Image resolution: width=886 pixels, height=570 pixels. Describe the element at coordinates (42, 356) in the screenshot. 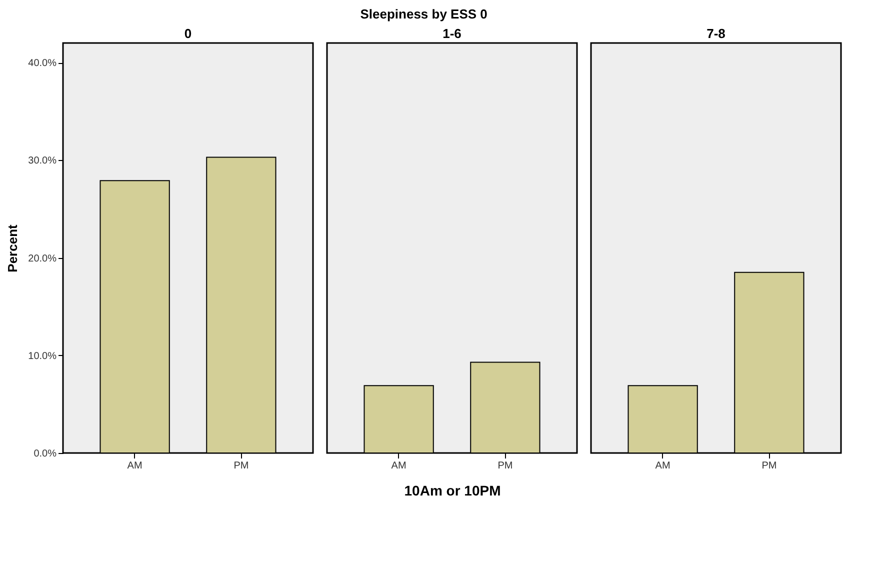

I see `y-tick-label: 10.0%` at that location.